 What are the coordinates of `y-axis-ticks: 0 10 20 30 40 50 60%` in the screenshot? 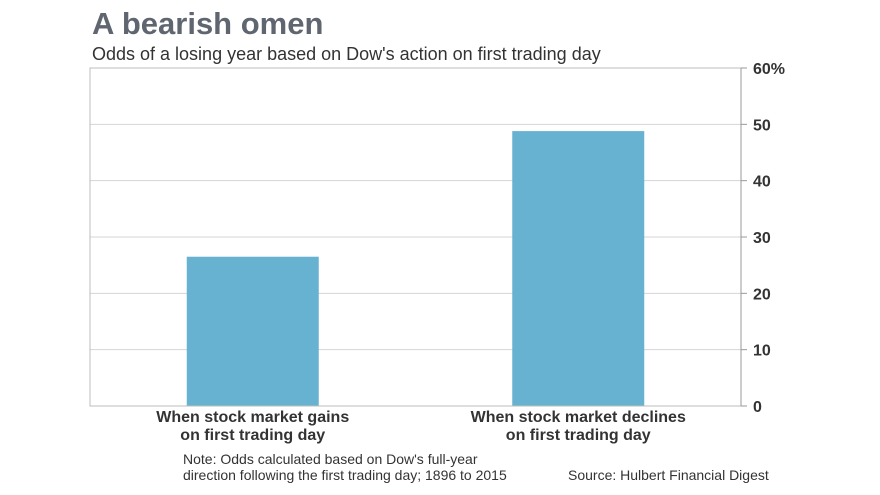 It's located at (763, 238).